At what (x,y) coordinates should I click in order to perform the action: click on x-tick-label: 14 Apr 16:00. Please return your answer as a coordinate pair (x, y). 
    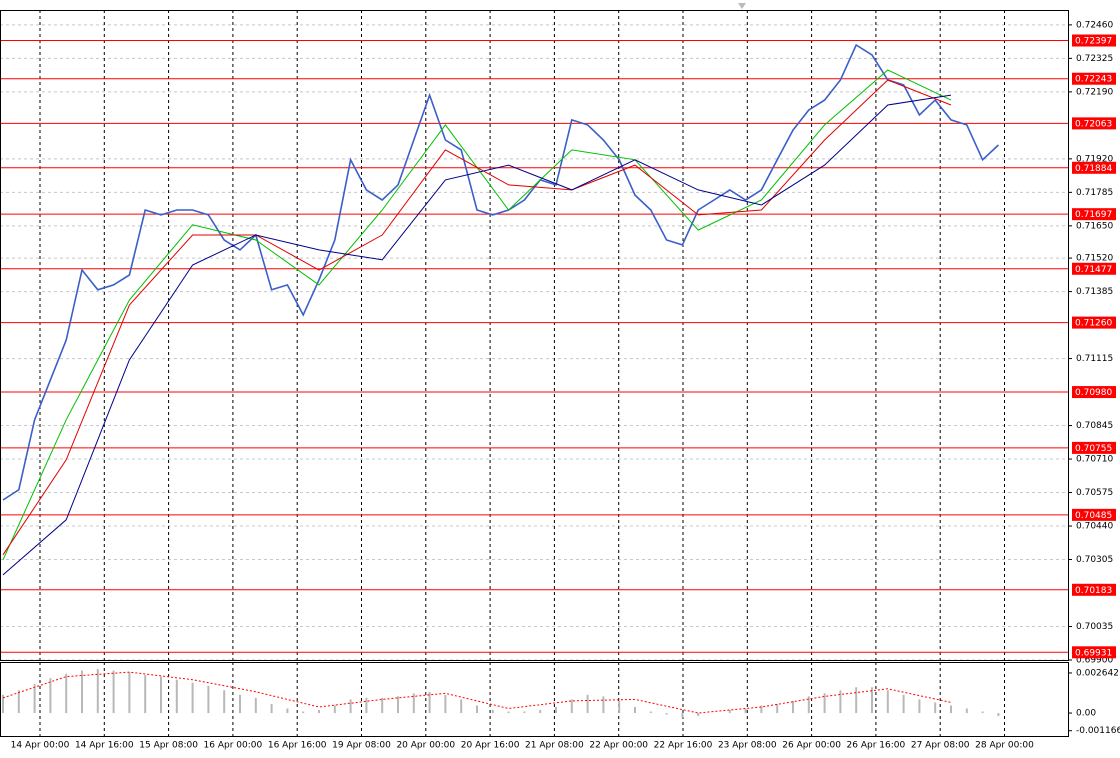
    Looking at the image, I should click on (104, 746).